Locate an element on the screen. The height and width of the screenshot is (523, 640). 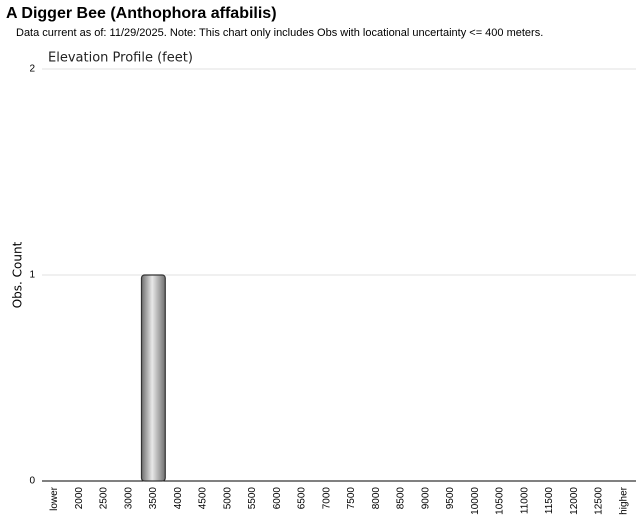
x-tick-label: 4500 is located at coordinates (203, 498).